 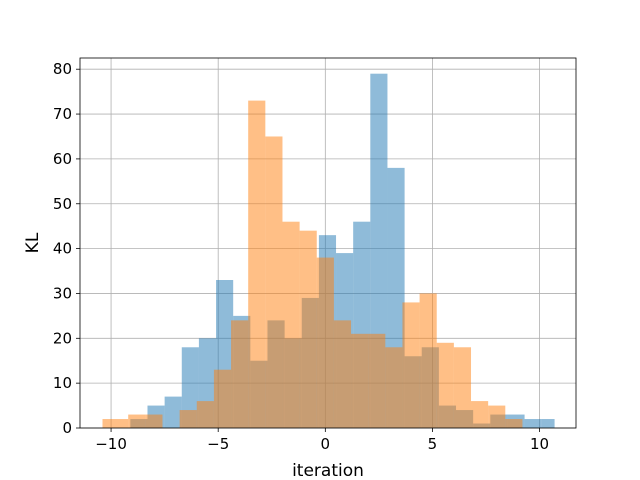 I want to click on x-tick-label: 5, so click(x=433, y=444).